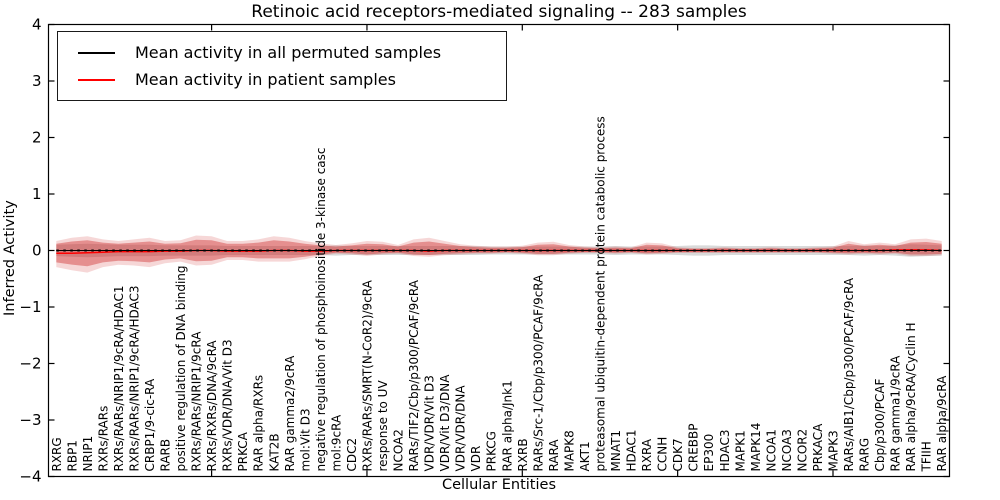 This screenshot has width=1000, height=500. I want to click on legend-item-patient: Mean activity in patient samples, so click(282, 79).